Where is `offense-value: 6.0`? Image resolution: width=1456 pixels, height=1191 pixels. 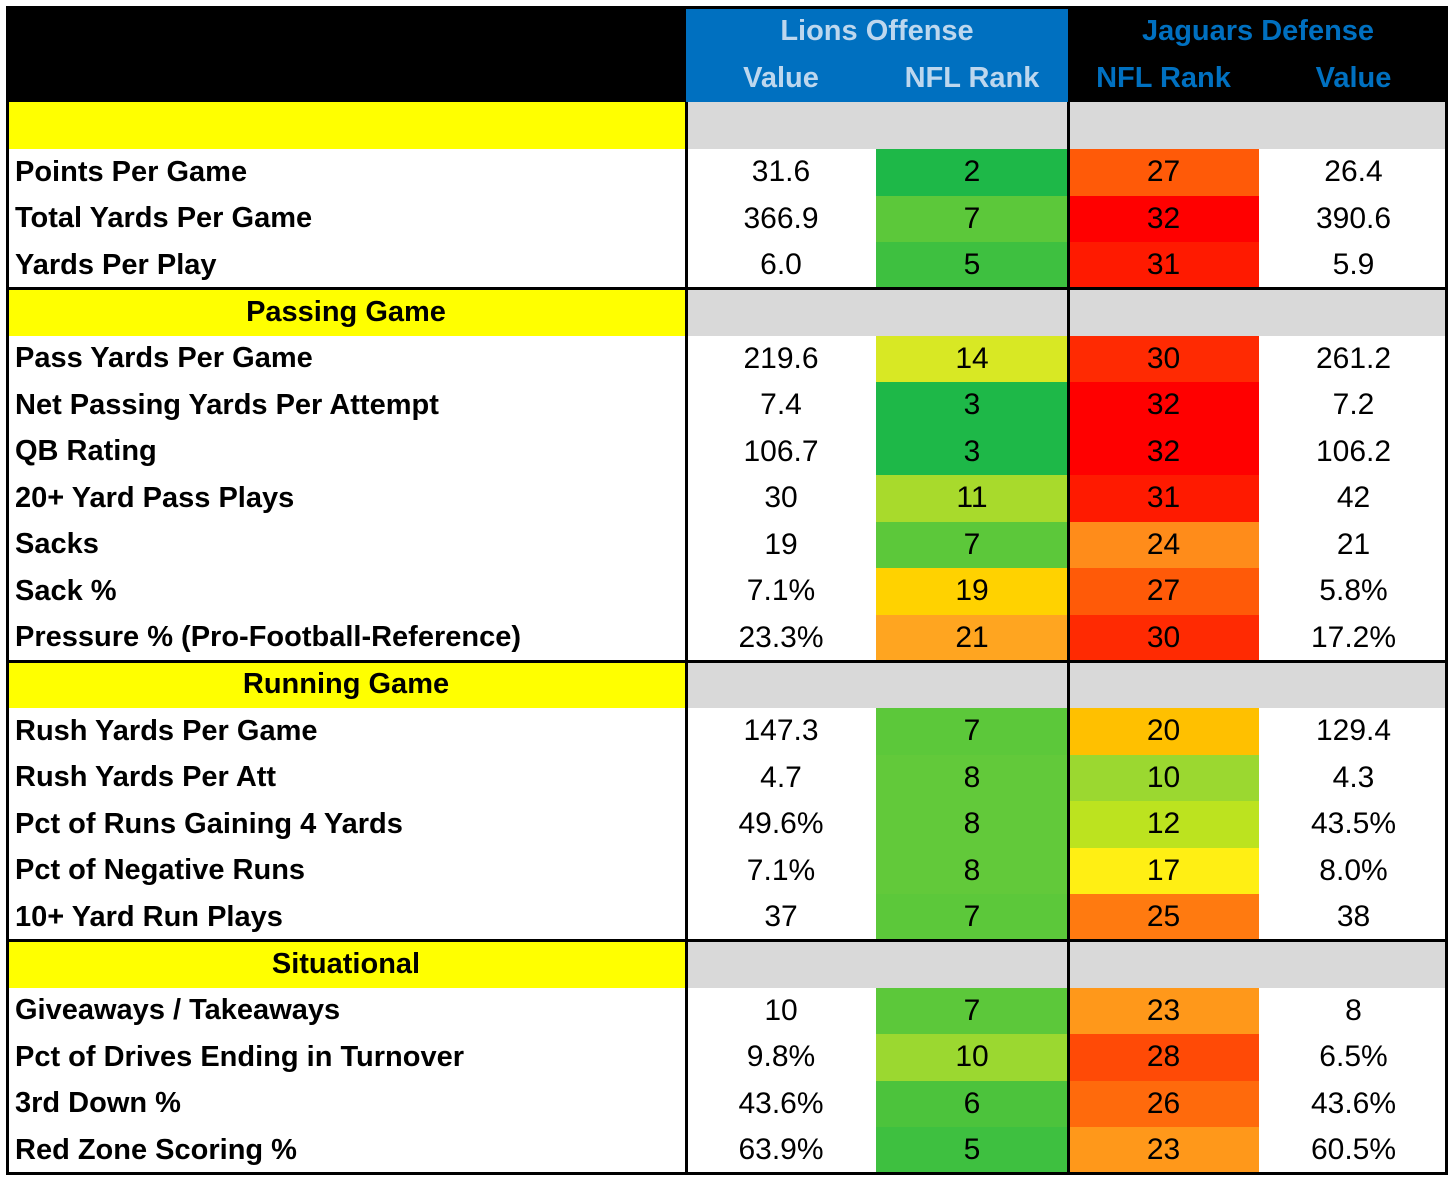 offense-value: 6.0 is located at coordinates (781, 265).